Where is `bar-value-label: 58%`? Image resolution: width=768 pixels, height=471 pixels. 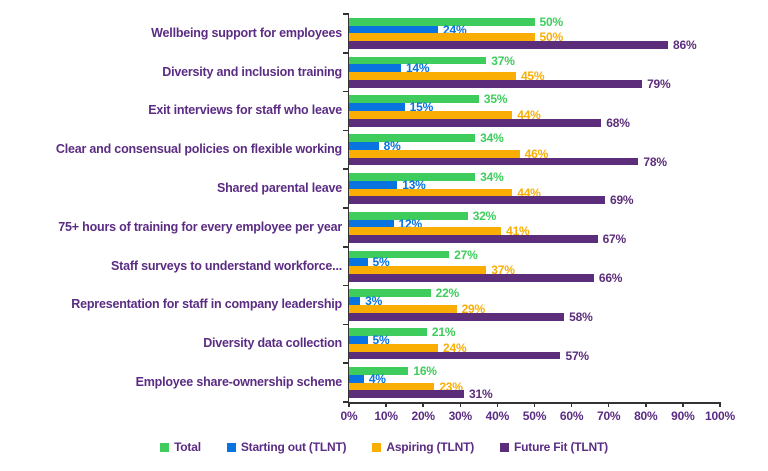 bar-value-label: 58% is located at coordinates (581, 316).